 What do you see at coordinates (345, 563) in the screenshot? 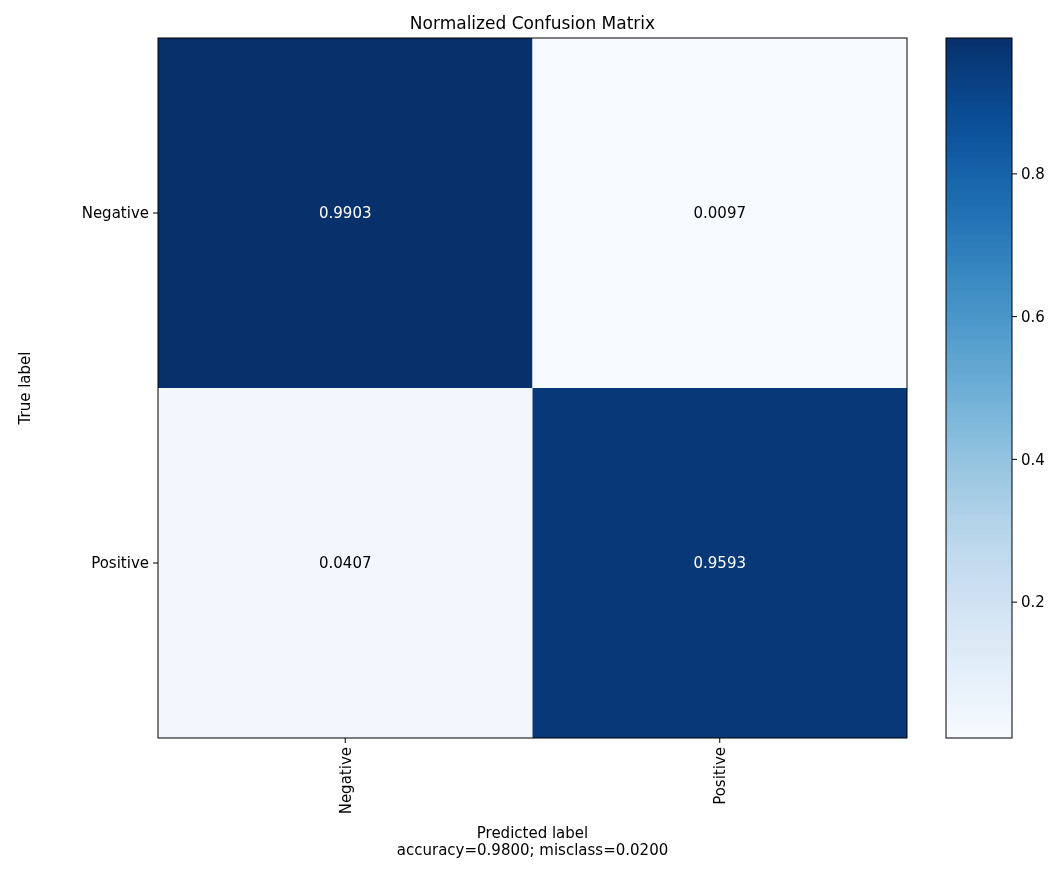
I see `data-label: 0.0407` at bounding box center [345, 563].